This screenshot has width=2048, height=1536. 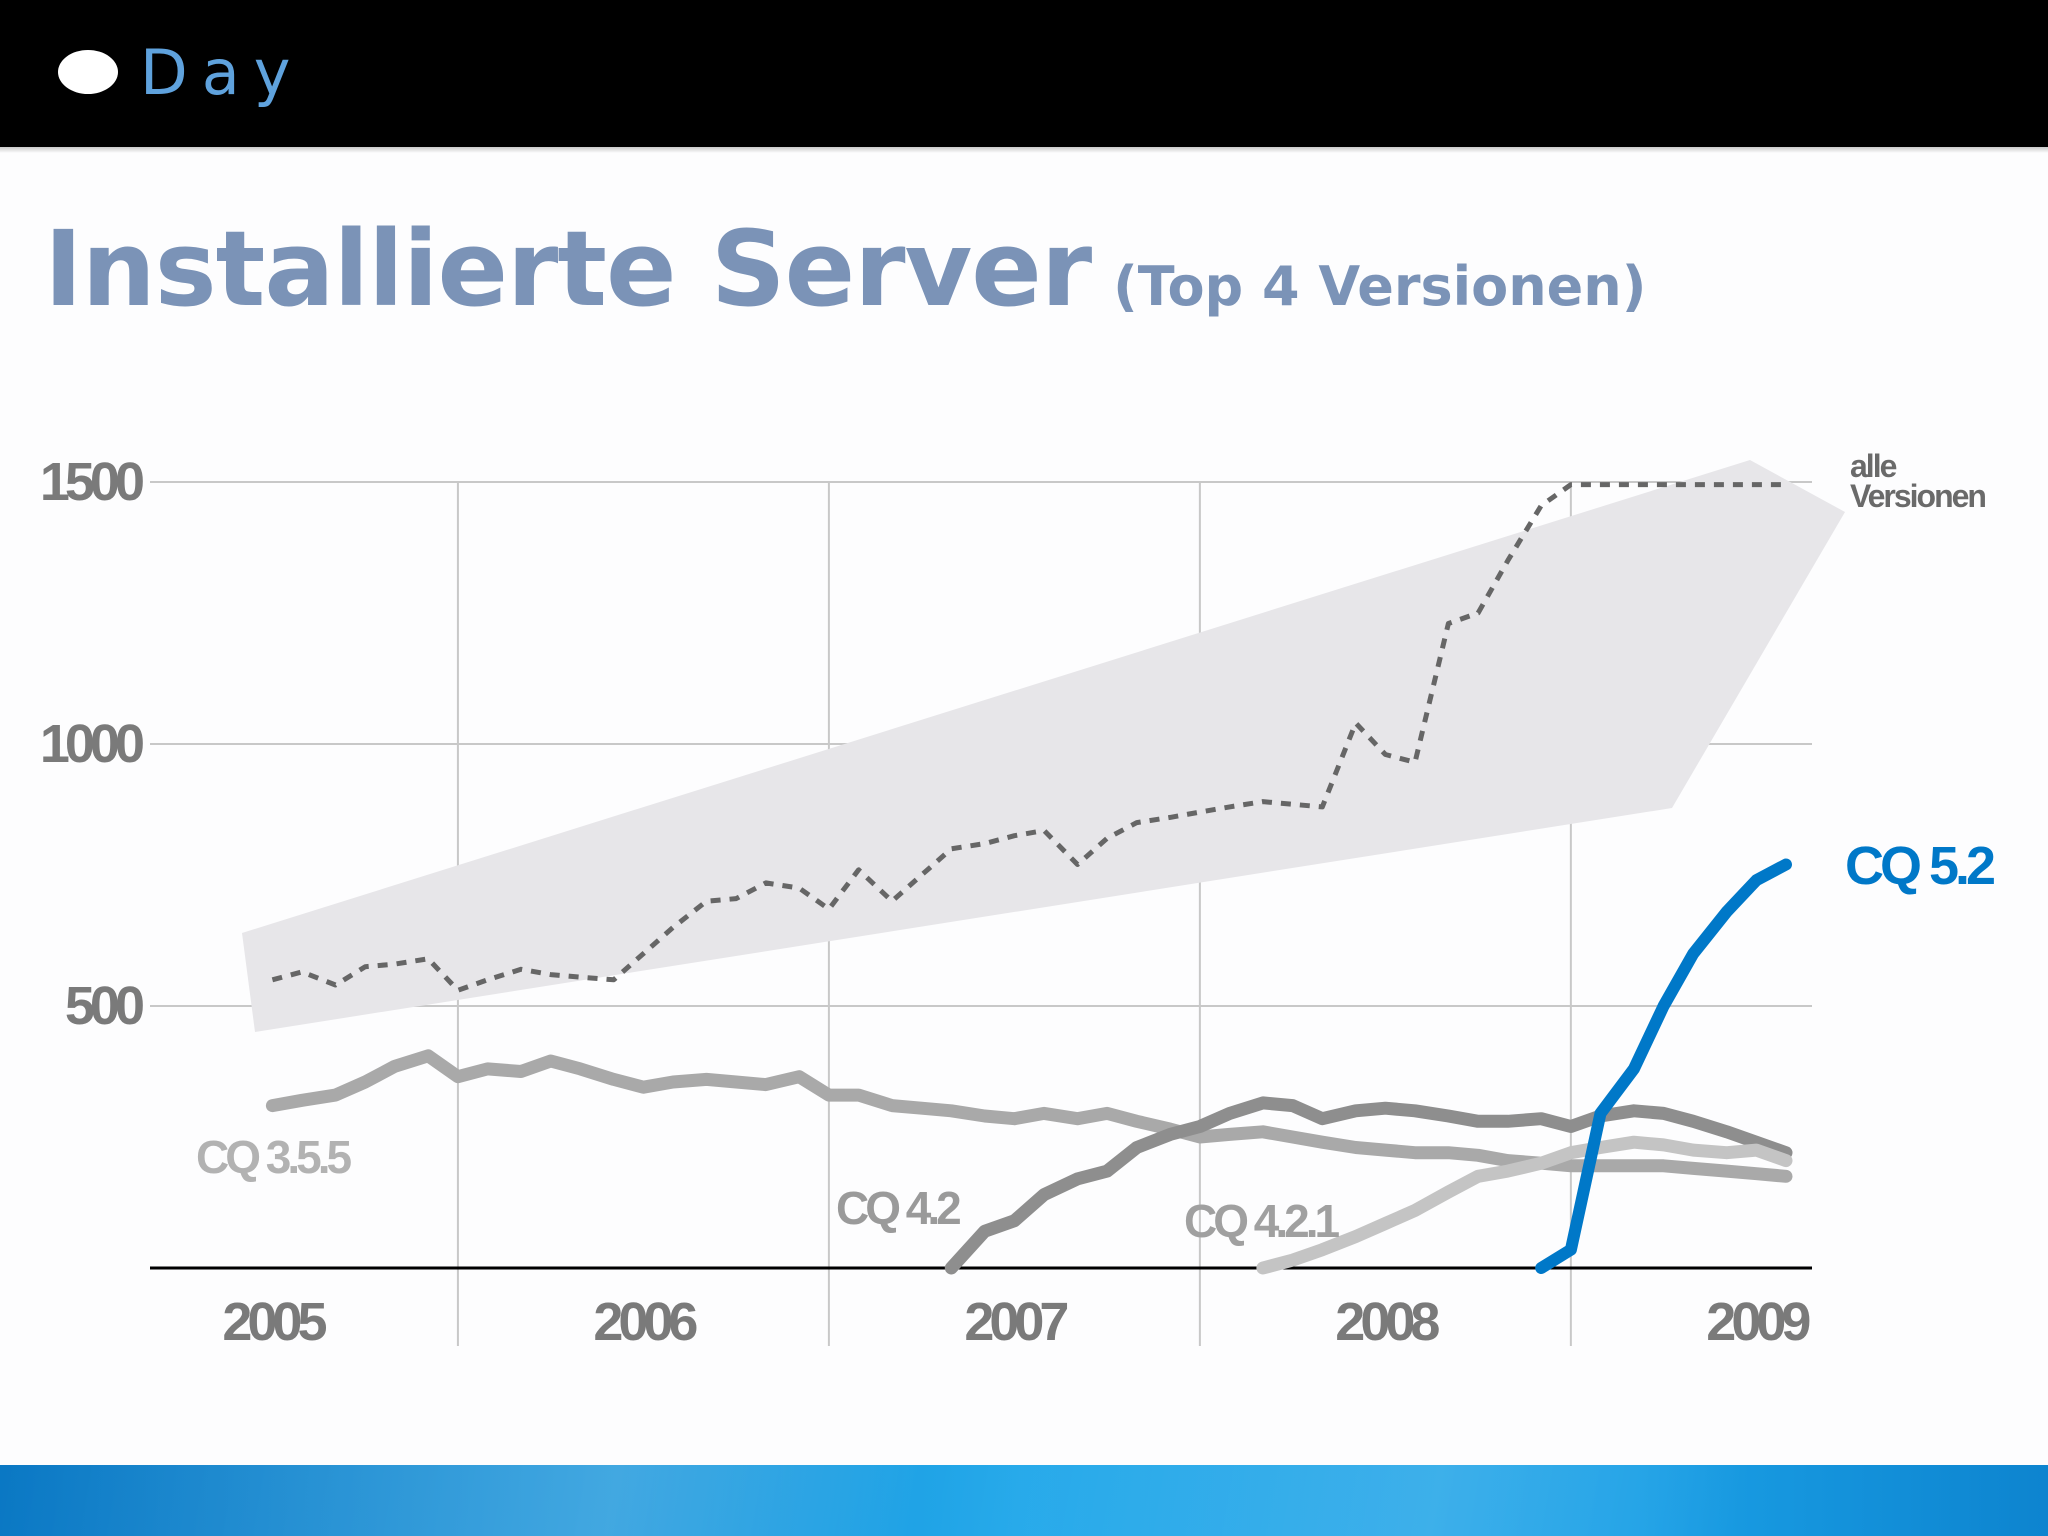 I want to click on header-bar: Day, so click(x=1024, y=73).